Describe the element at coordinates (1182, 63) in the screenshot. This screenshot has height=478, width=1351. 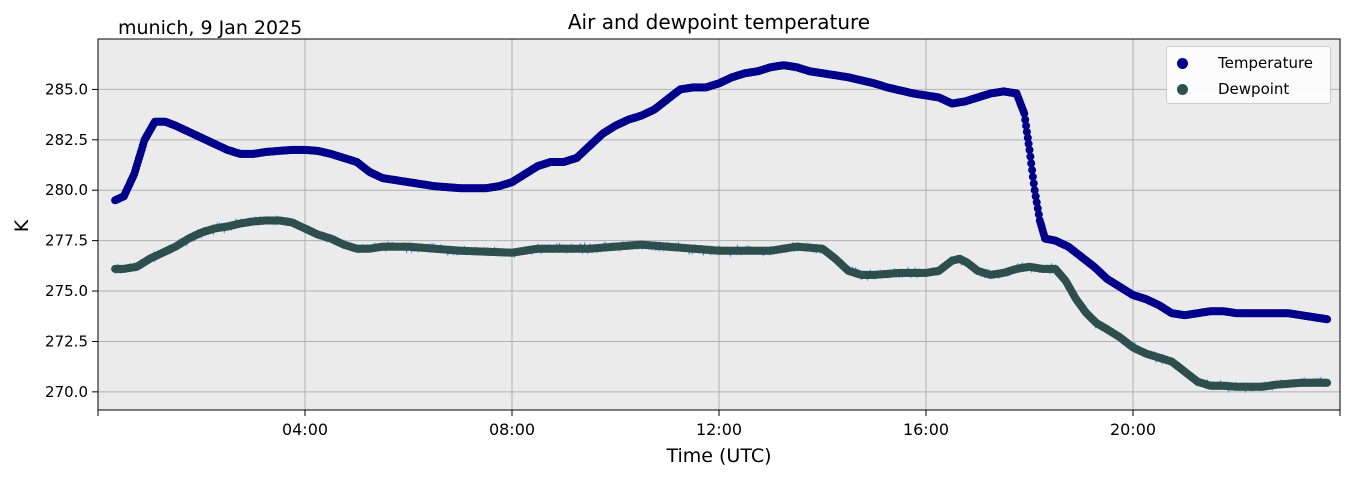
I see `temperature-marker-icon` at that location.